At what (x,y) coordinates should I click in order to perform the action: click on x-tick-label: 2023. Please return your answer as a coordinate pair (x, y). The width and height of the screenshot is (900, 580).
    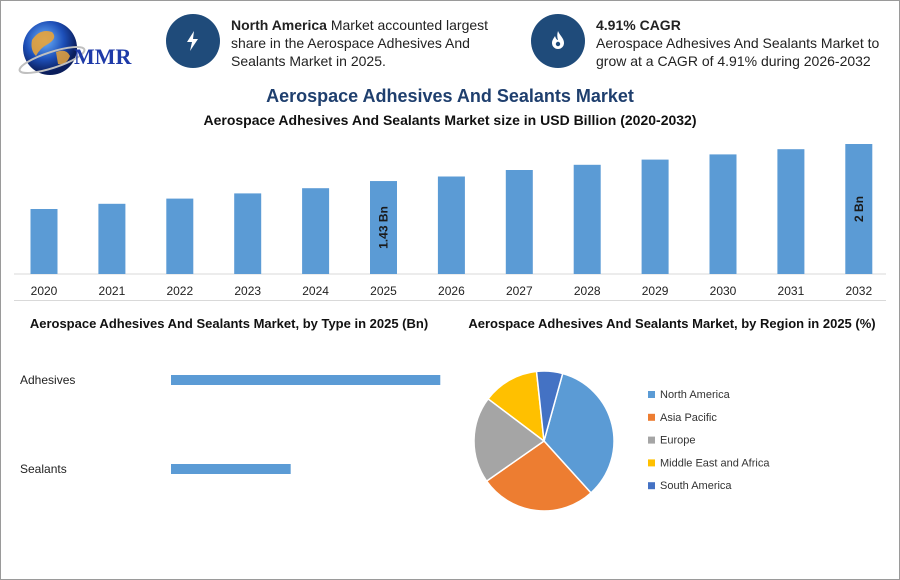
    Looking at the image, I should click on (247, 291).